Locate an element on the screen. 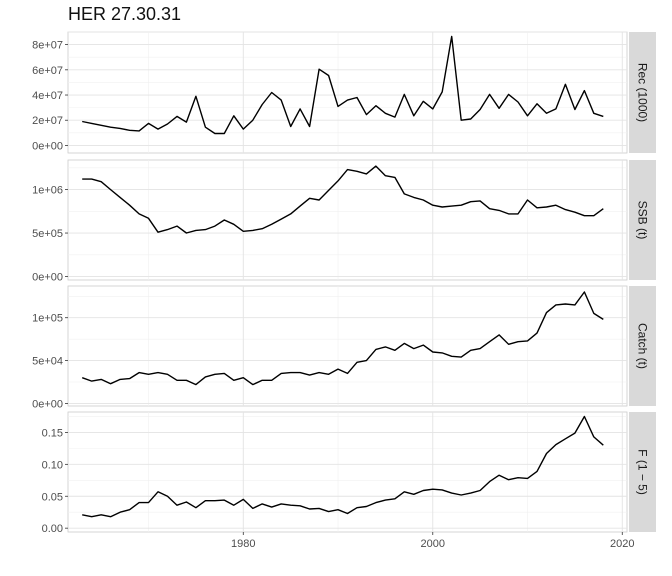  facet-strip-label: SSB (t) is located at coordinates (643, 220).